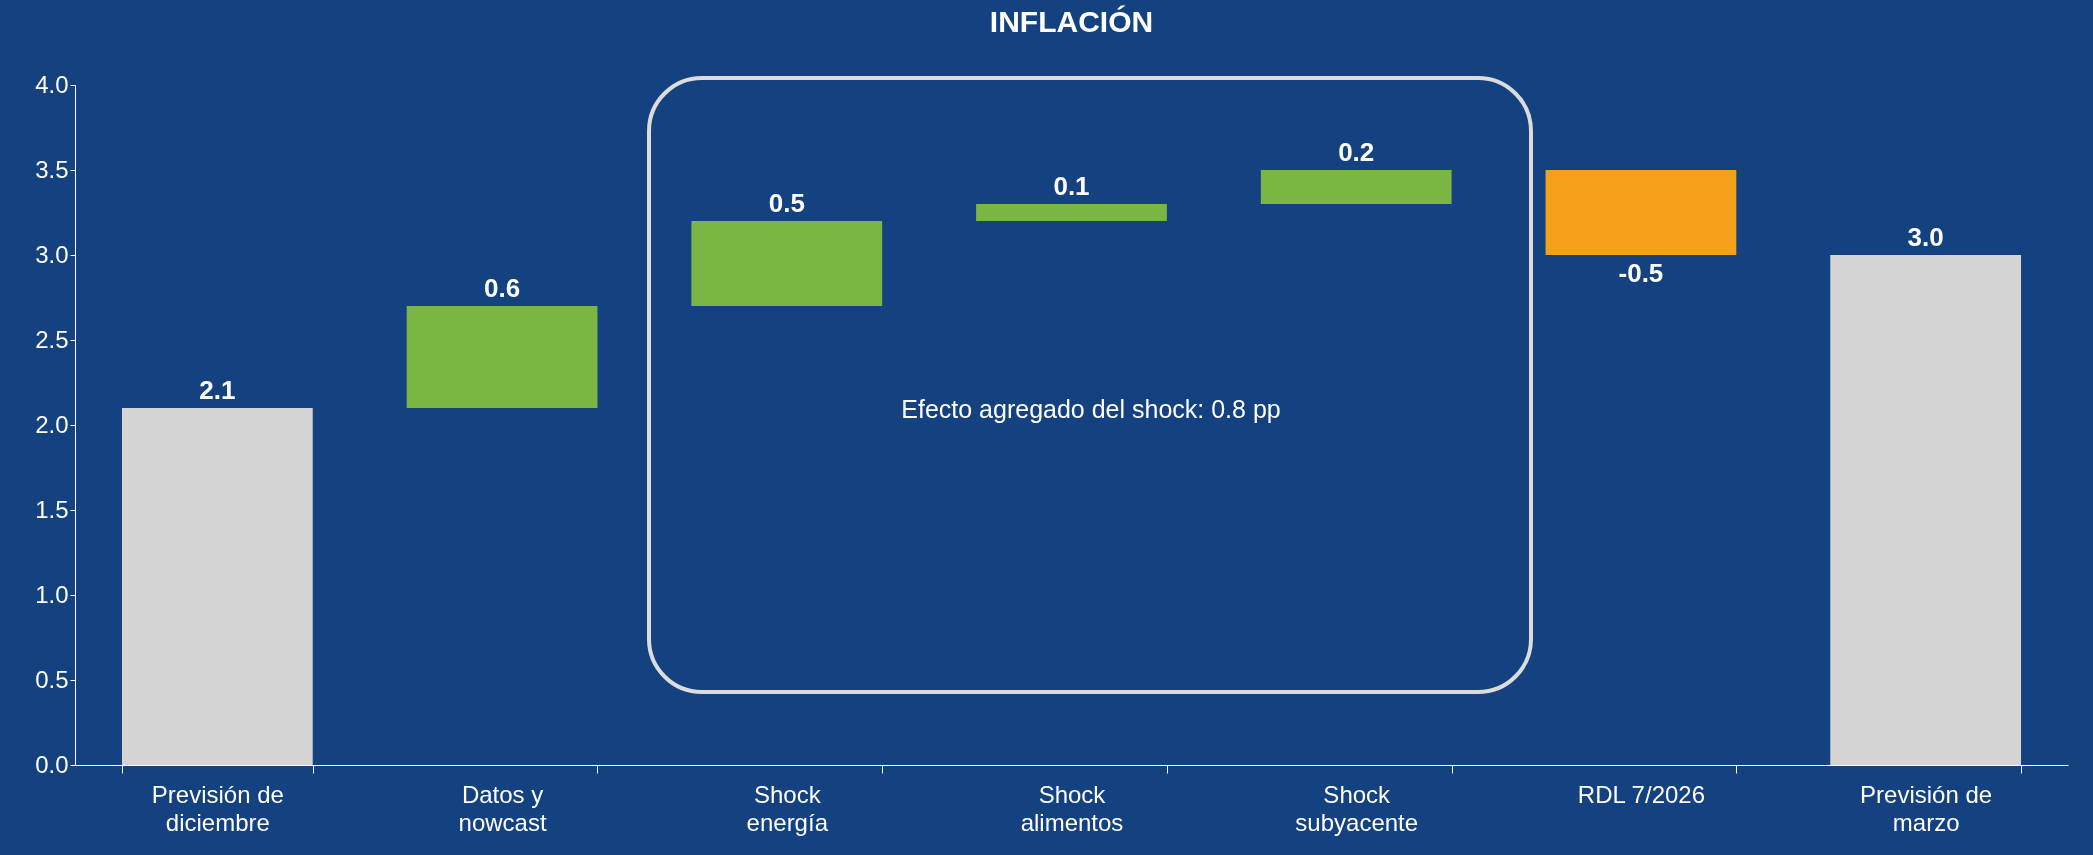  Describe the element at coordinates (52, 169) in the screenshot. I see `y-tick-label: 3.5` at that location.